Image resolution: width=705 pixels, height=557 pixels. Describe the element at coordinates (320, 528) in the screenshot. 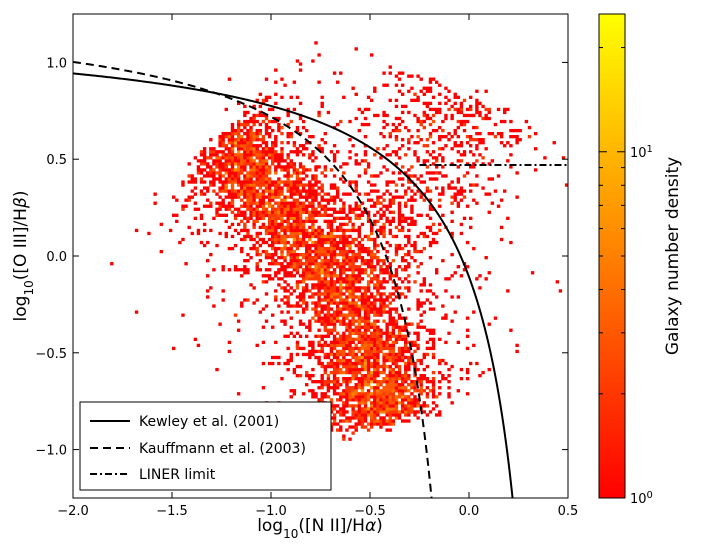

I see `x-axis-label: log10([N II]/Hα)` at that location.